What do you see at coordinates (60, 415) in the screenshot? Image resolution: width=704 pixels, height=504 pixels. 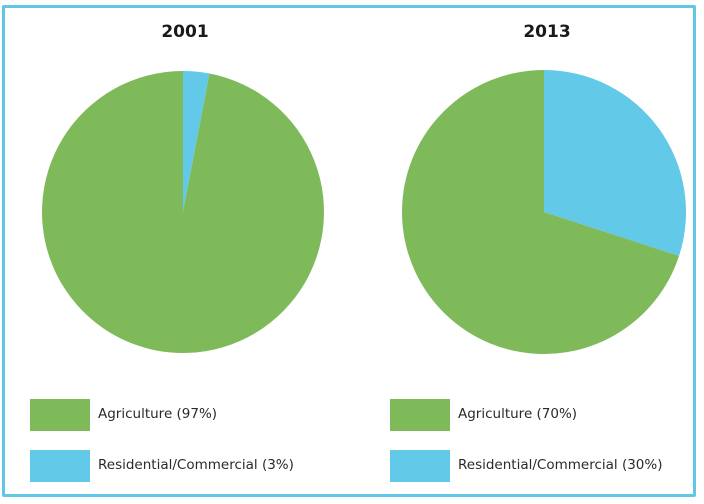 I see `legend-swatch-agriculture-2001` at bounding box center [60, 415].